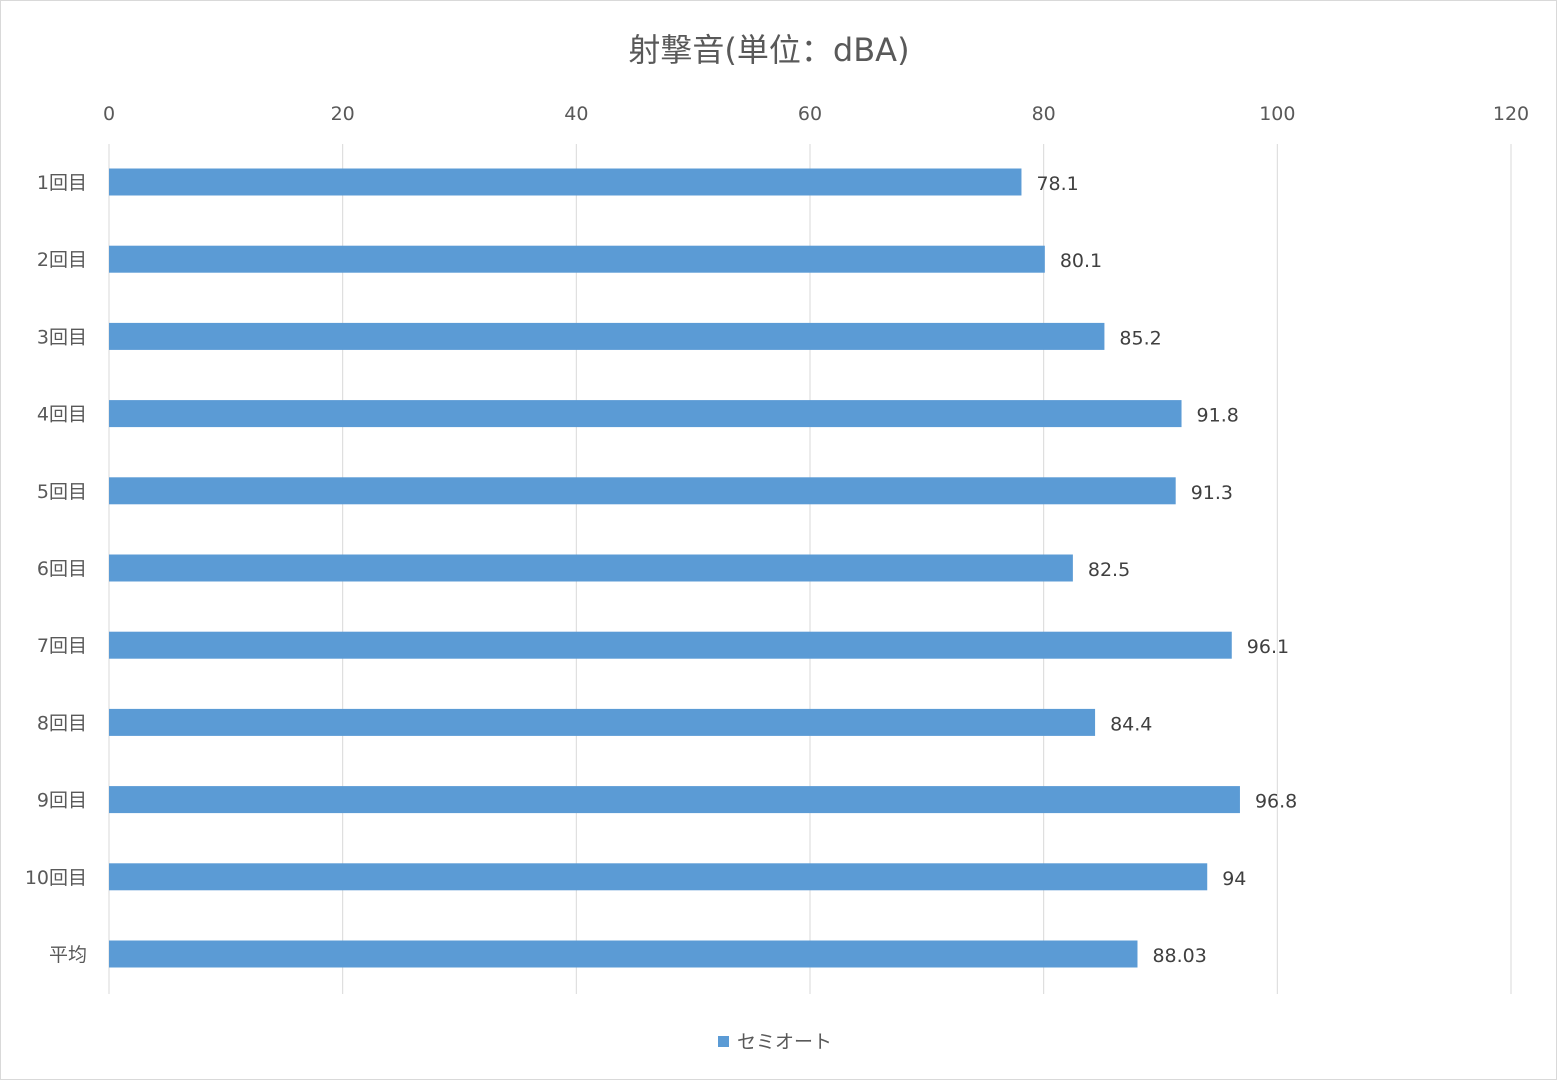 This screenshot has width=1557, height=1081. I want to click on data-label: 94, so click(1234, 879).